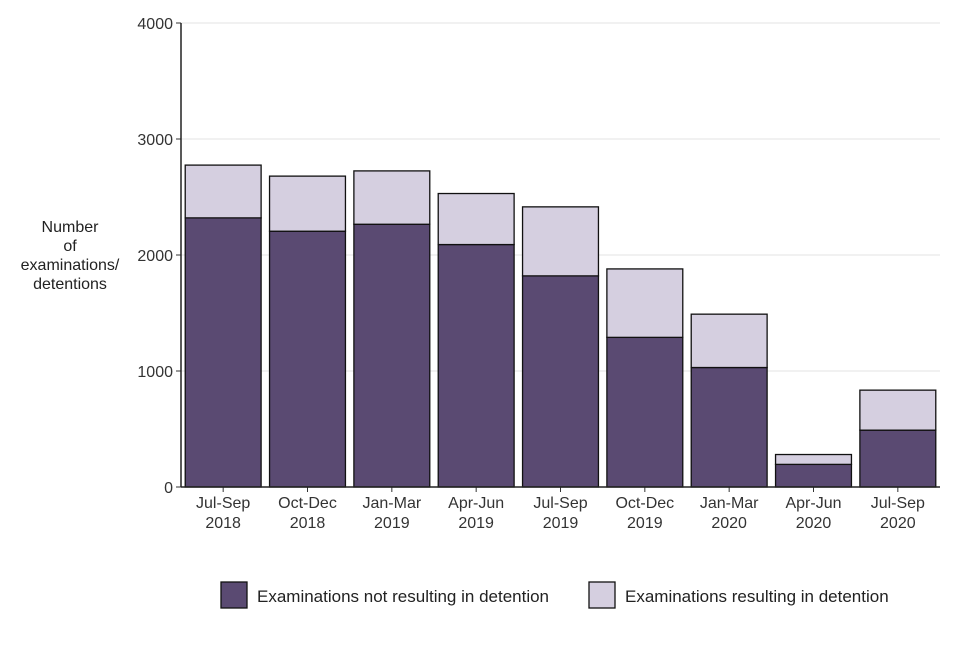 Image resolution: width=960 pixels, height=645 pixels. What do you see at coordinates (168, 488) in the screenshot?
I see `y-tick-label: 0` at bounding box center [168, 488].